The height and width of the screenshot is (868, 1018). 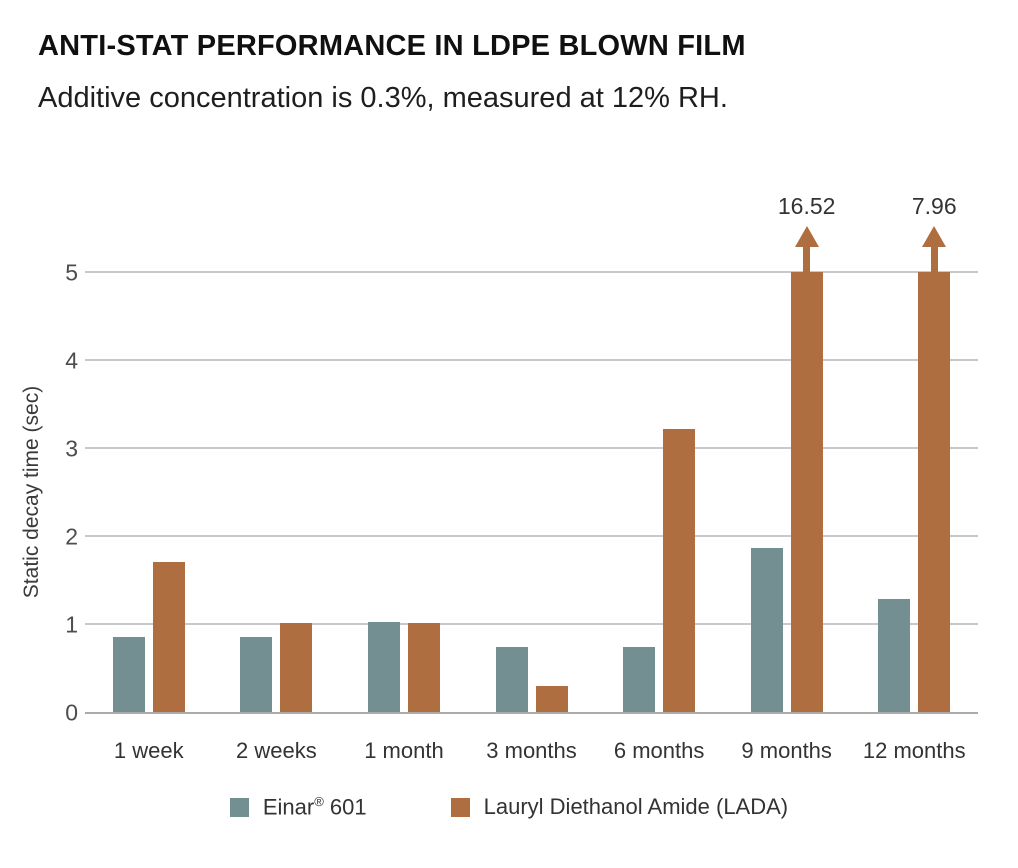 What do you see at coordinates (149, 492) in the screenshot?
I see `bar-group-1-week` at bounding box center [149, 492].